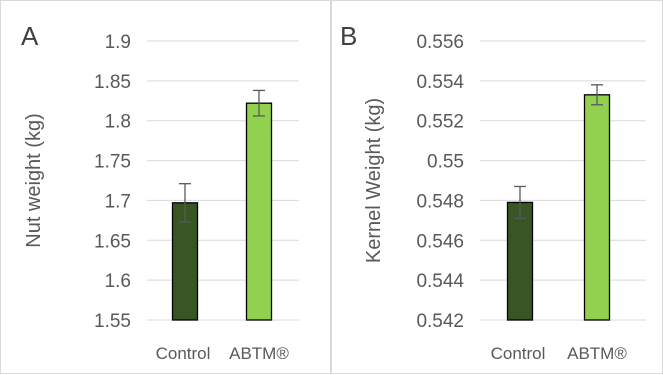 The image size is (663, 375). Describe the element at coordinates (520, 261) in the screenshot. I see `bar-control` at that location.